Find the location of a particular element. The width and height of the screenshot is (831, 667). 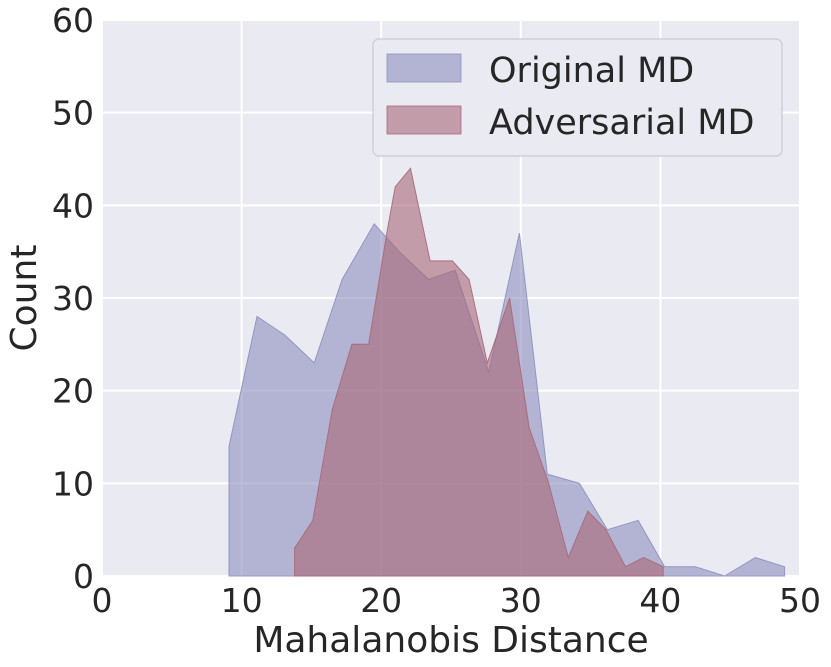

y-tick-label: 10 is located at coordinates (73, 483).